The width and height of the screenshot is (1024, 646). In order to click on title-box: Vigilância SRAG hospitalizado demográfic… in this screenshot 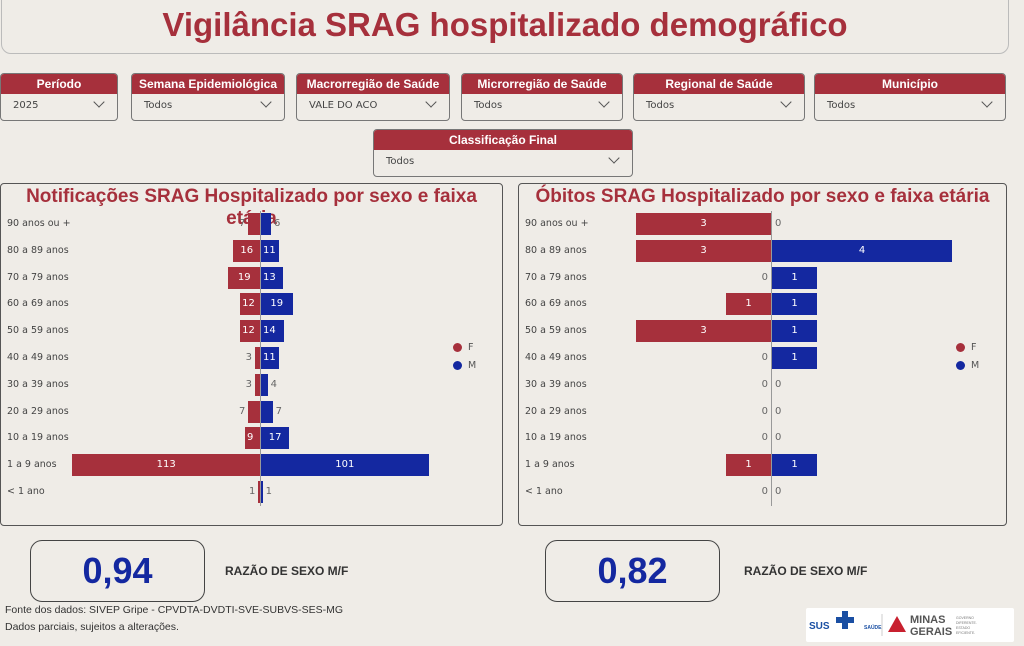, I will do `click(505, 27)`.